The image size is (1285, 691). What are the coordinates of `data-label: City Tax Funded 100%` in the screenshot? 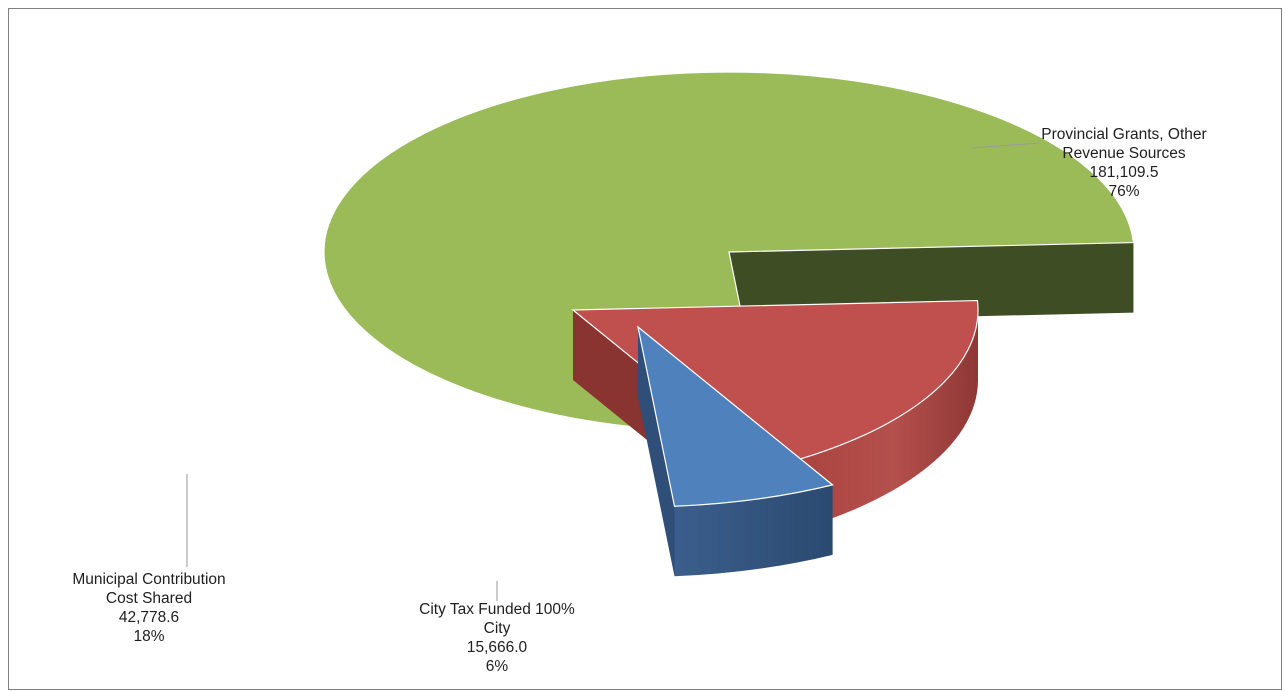 It's located at (497, 609).